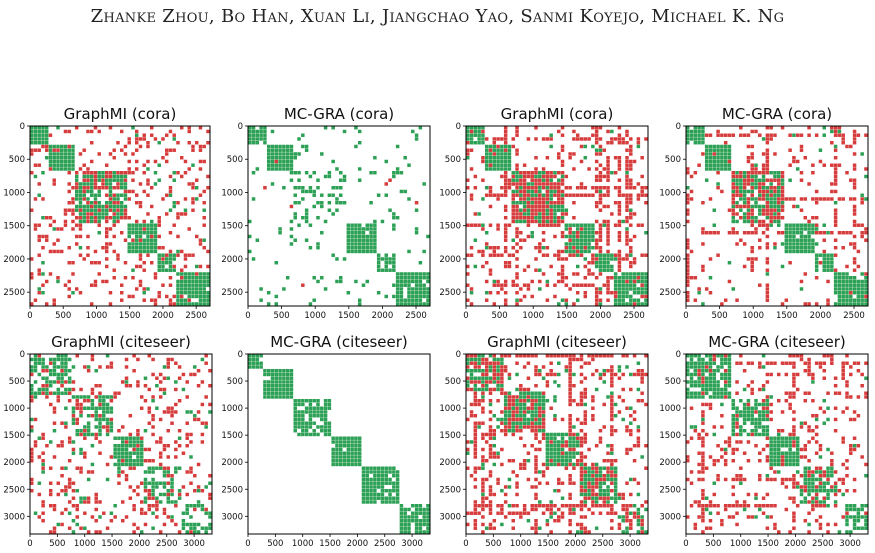 This screenshot has height=553, width=875. I want to click on x-tick-label: 2500, so click(385, 544).